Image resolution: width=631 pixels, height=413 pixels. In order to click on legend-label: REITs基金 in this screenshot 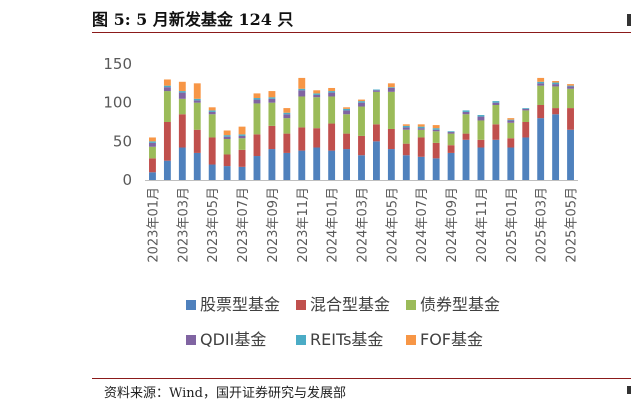, I will do `click(346, 339)`.